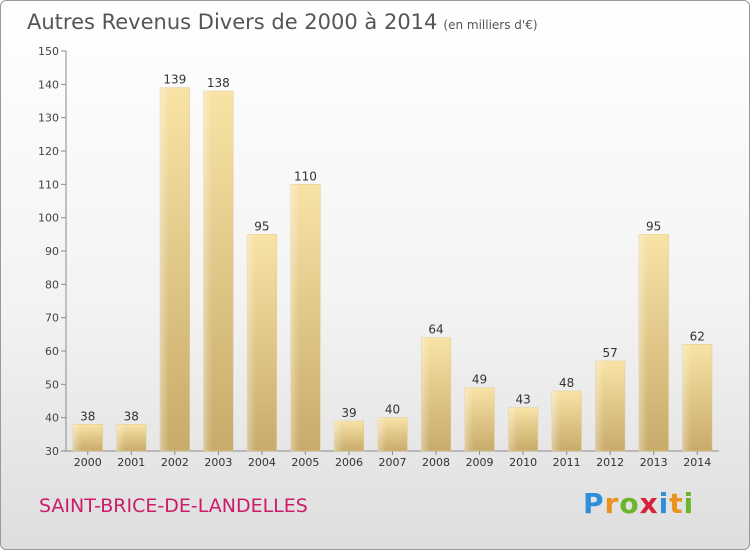 The height and width of the screenshot is (550, 750). What do you see at coordinates (697, 336) in the screenshot?
I see `bar-value-label: 62` at bounding box center [697, 336].